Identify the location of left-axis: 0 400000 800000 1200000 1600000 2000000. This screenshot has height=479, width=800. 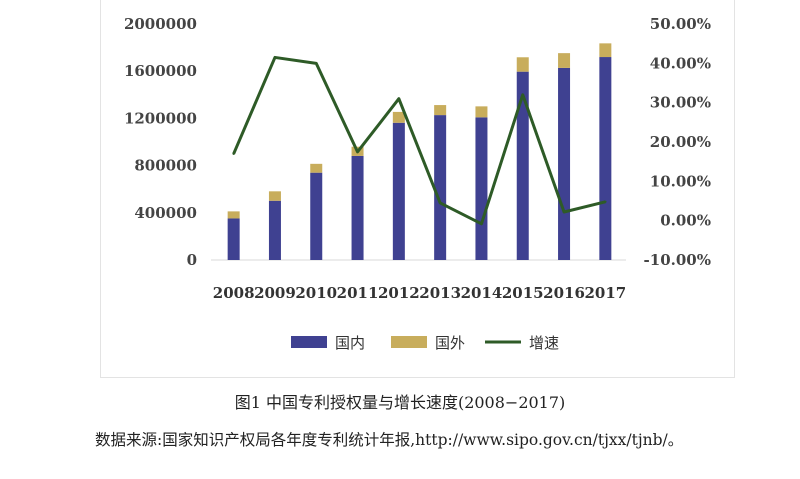
(160, 142).